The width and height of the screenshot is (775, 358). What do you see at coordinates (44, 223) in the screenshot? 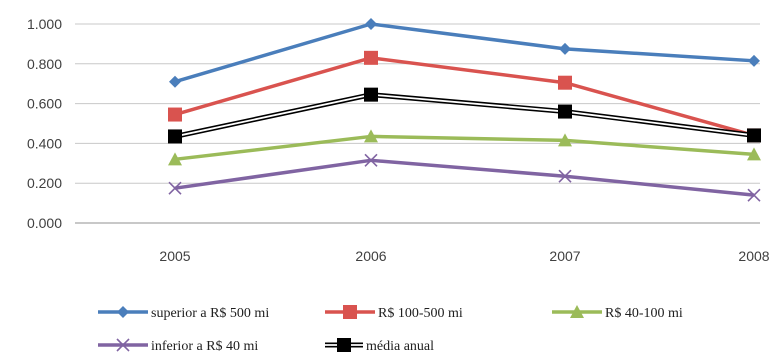
I see `y-tick-label: 0.000` at bounding box center [44, 223].